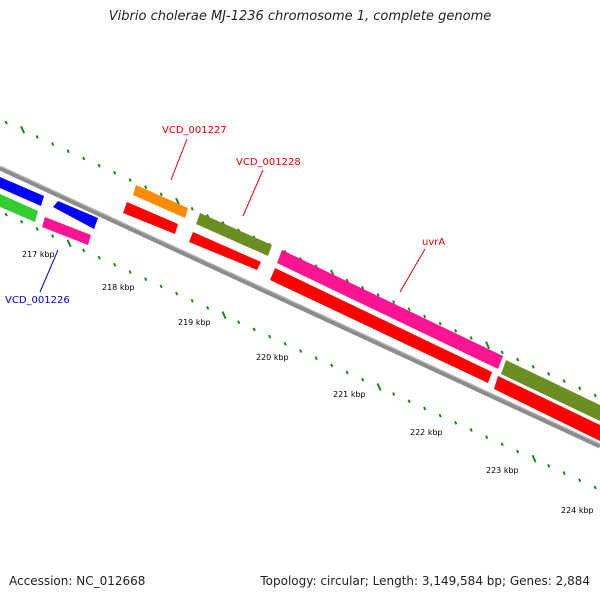 The image size is (600, 600). Describe the element at coordinates (433, 242) in the screenshot. I see `gene-label-uvra: uvrA` at that location.